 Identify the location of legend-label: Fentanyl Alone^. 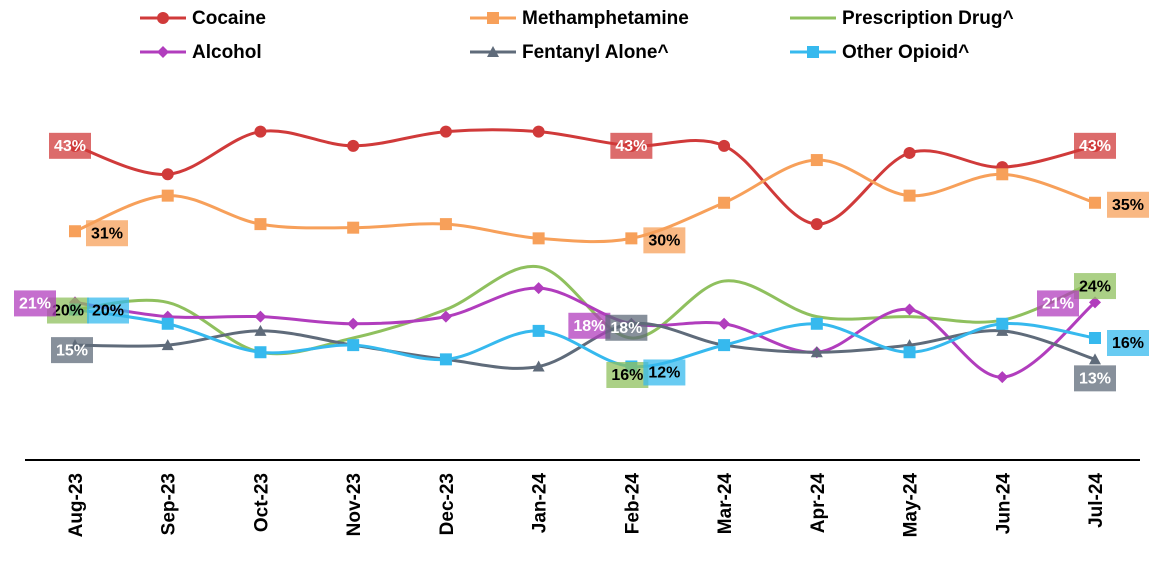
(595, 52).